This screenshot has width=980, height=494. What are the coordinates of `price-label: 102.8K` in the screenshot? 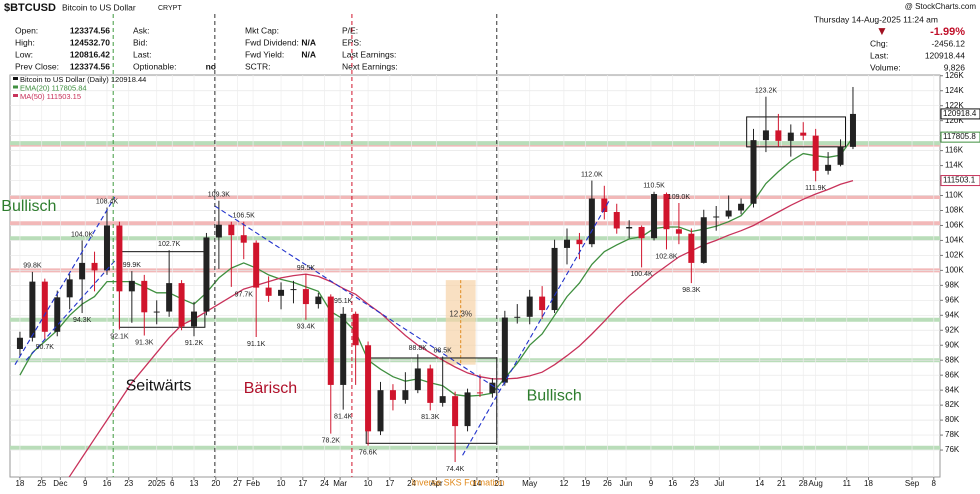 It's located at (666, 256).